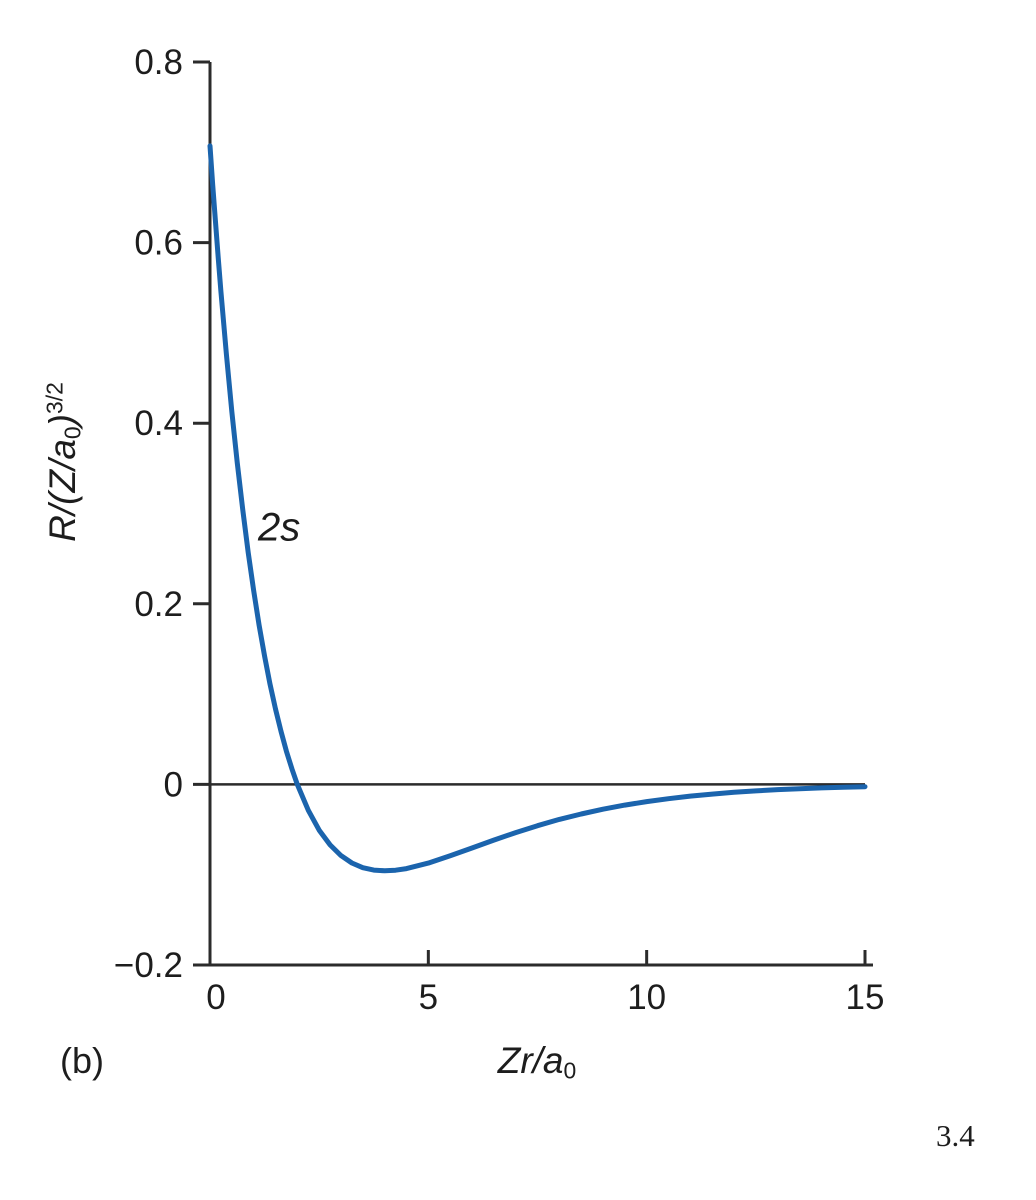  What do you see at coordinates (158, 604) in the screenshot?
I see `y-tick-label: 0.2` at bounding box center [158, 604].